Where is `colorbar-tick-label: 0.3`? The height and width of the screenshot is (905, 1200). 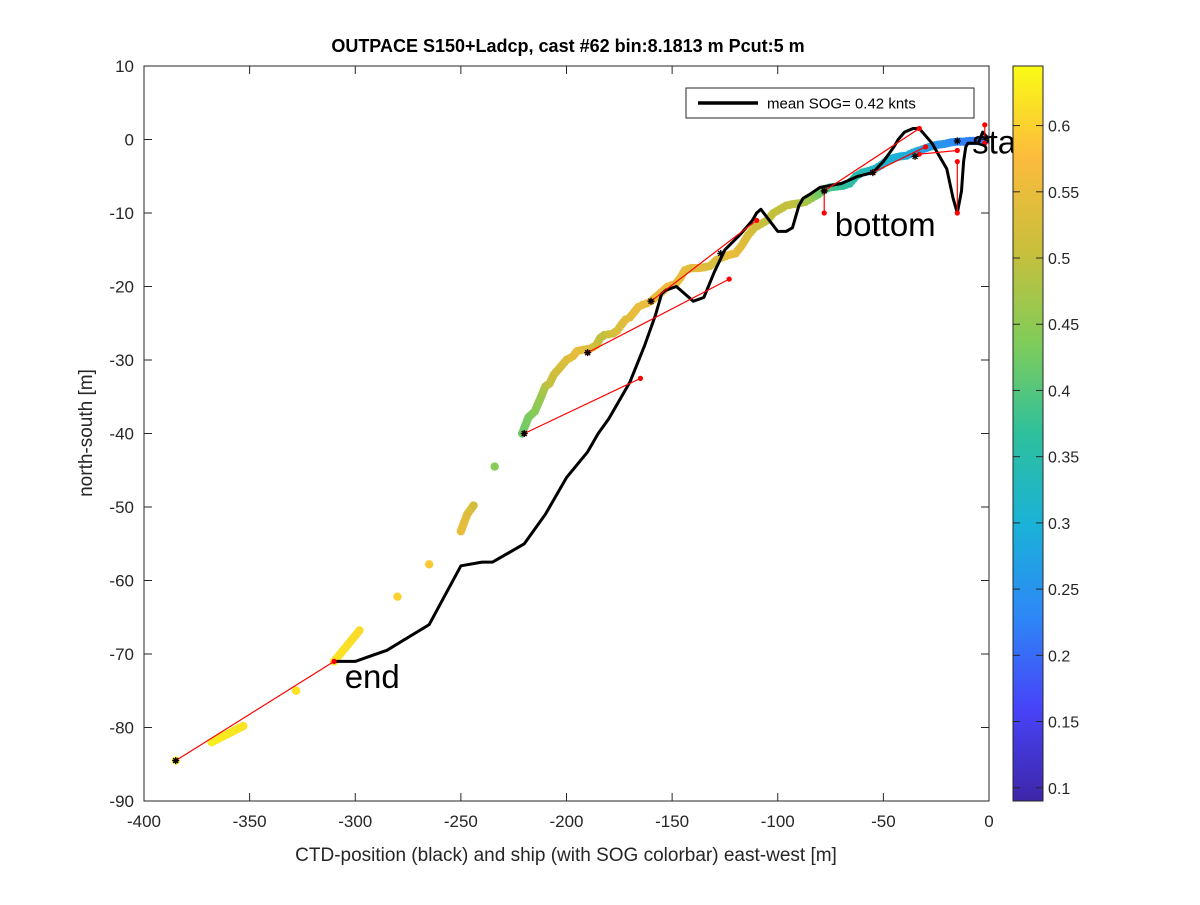
colorbar-tick-label: 0.3 is located at coordinates (1059, 524).